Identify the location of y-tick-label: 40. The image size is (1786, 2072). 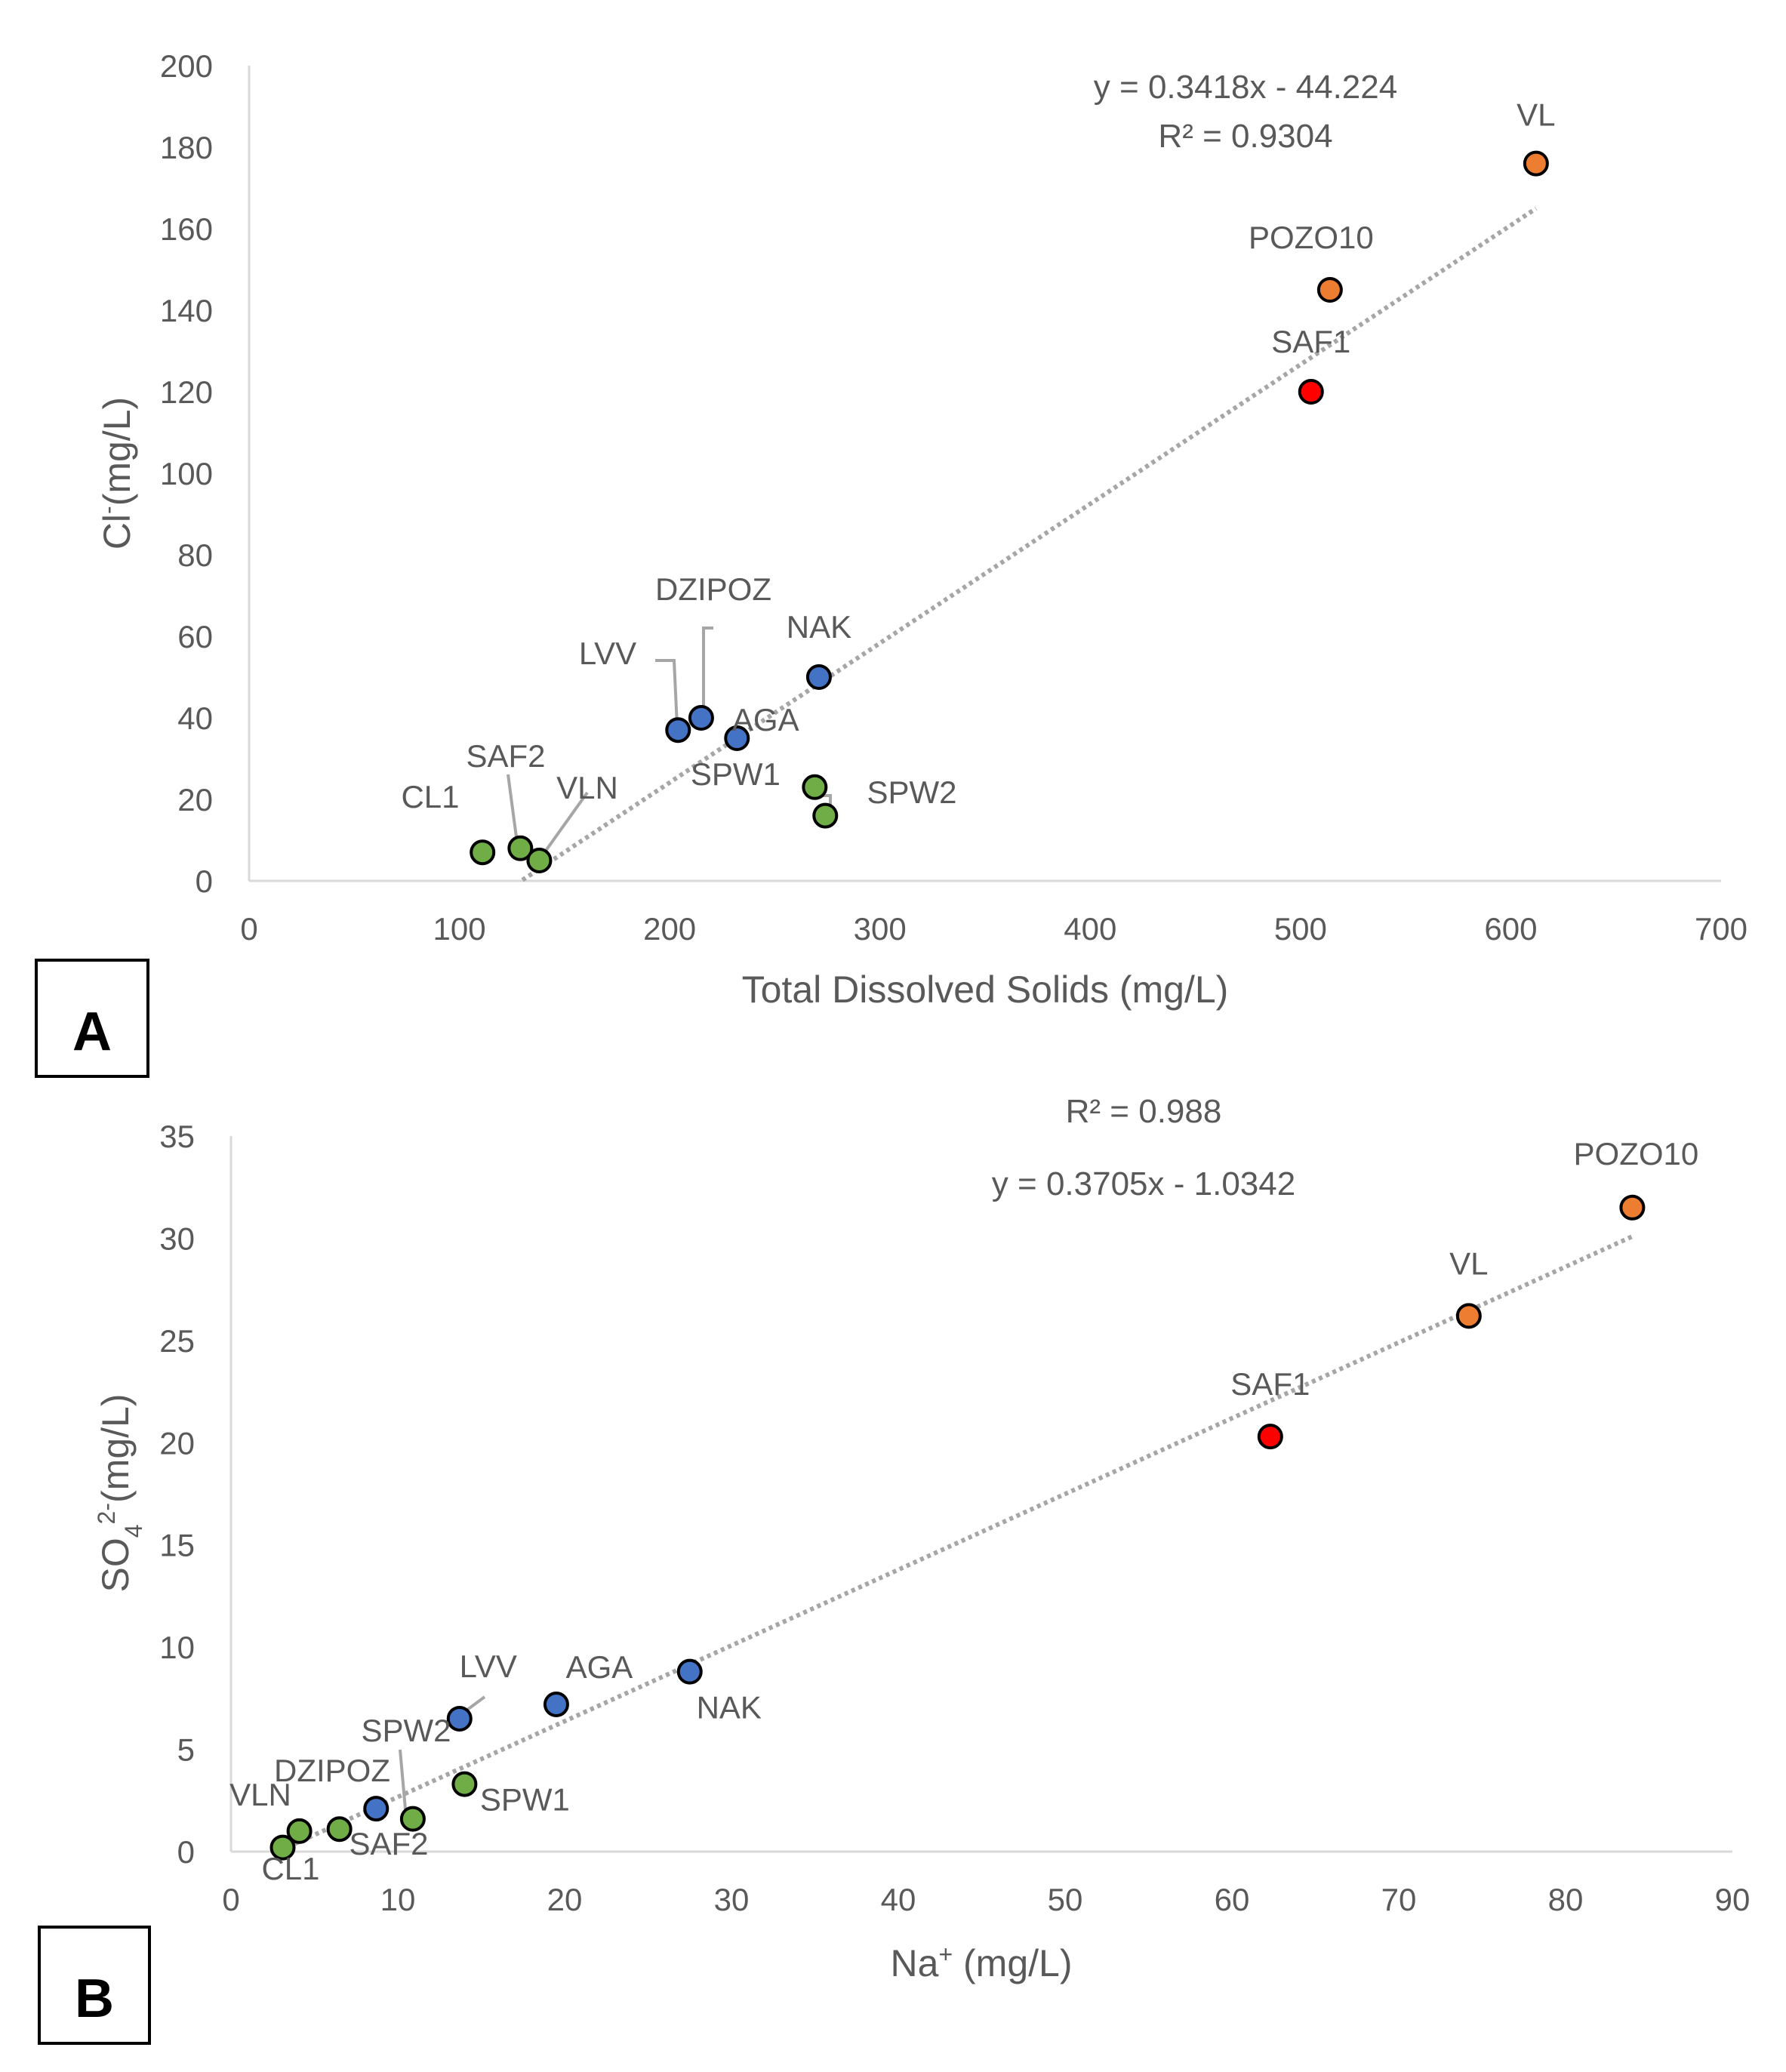
(195, 718).